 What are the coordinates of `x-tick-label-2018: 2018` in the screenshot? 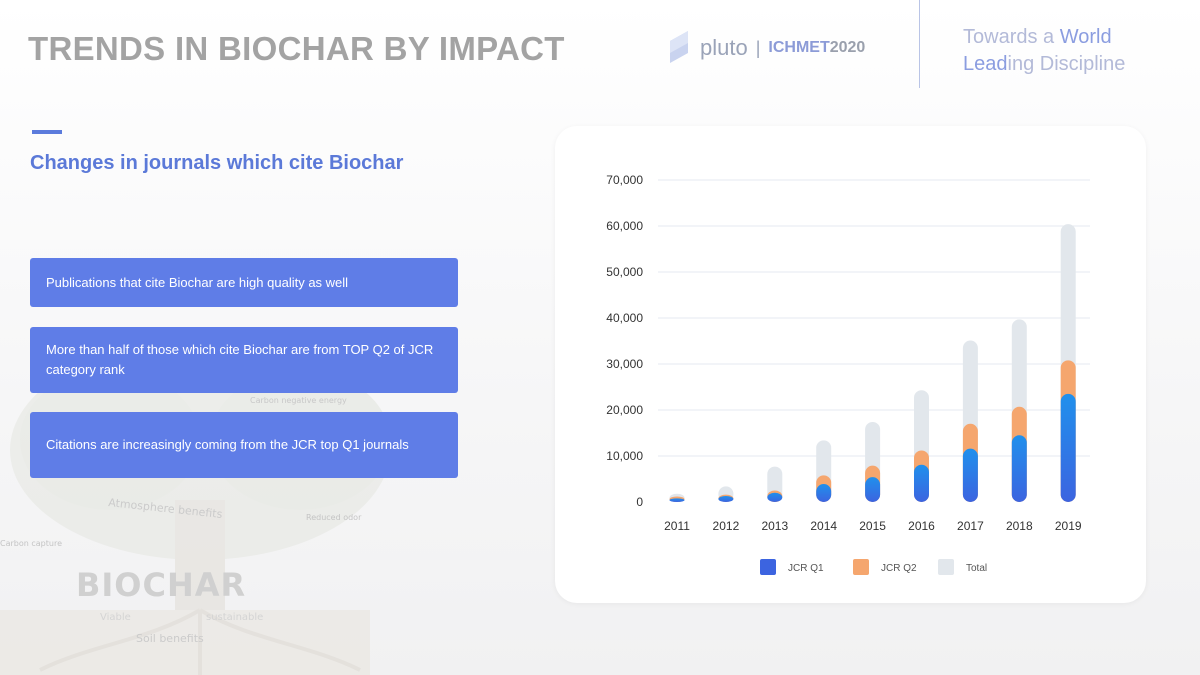 It's located at (1019, 526).